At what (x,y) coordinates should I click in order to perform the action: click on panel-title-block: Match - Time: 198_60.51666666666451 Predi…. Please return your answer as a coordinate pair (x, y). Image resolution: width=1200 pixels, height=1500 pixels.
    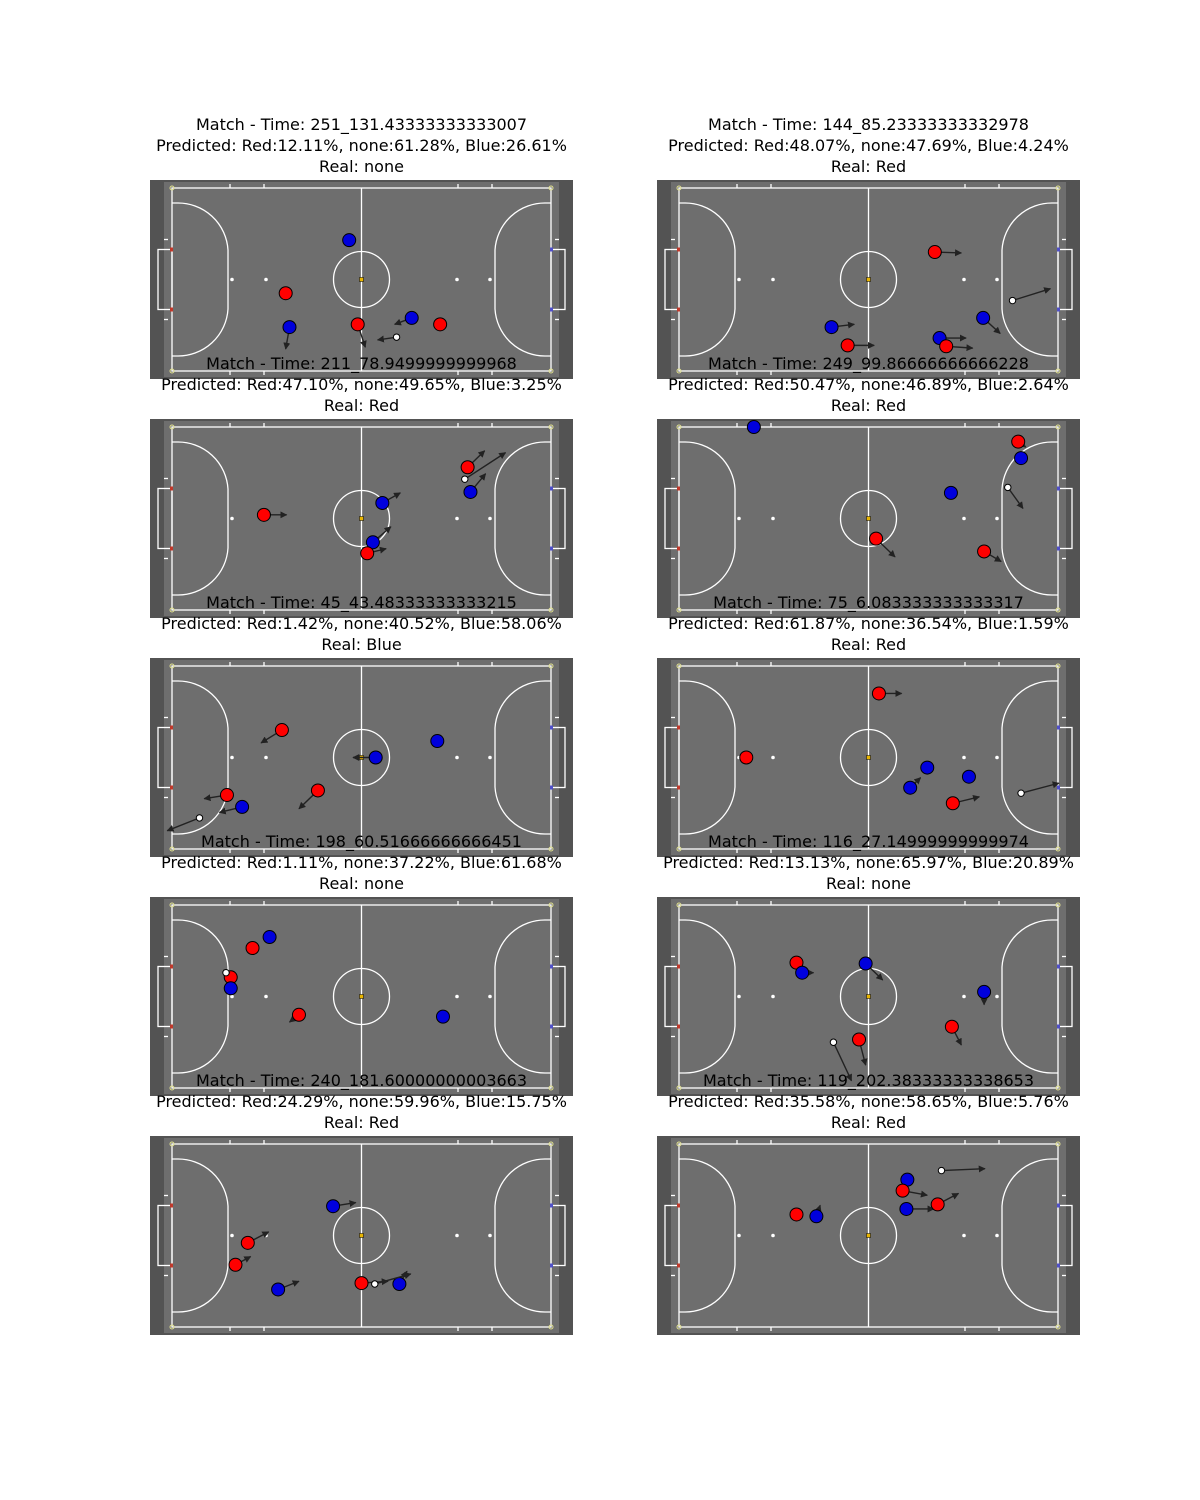
    Looking at the image, I should click on (362, 862).